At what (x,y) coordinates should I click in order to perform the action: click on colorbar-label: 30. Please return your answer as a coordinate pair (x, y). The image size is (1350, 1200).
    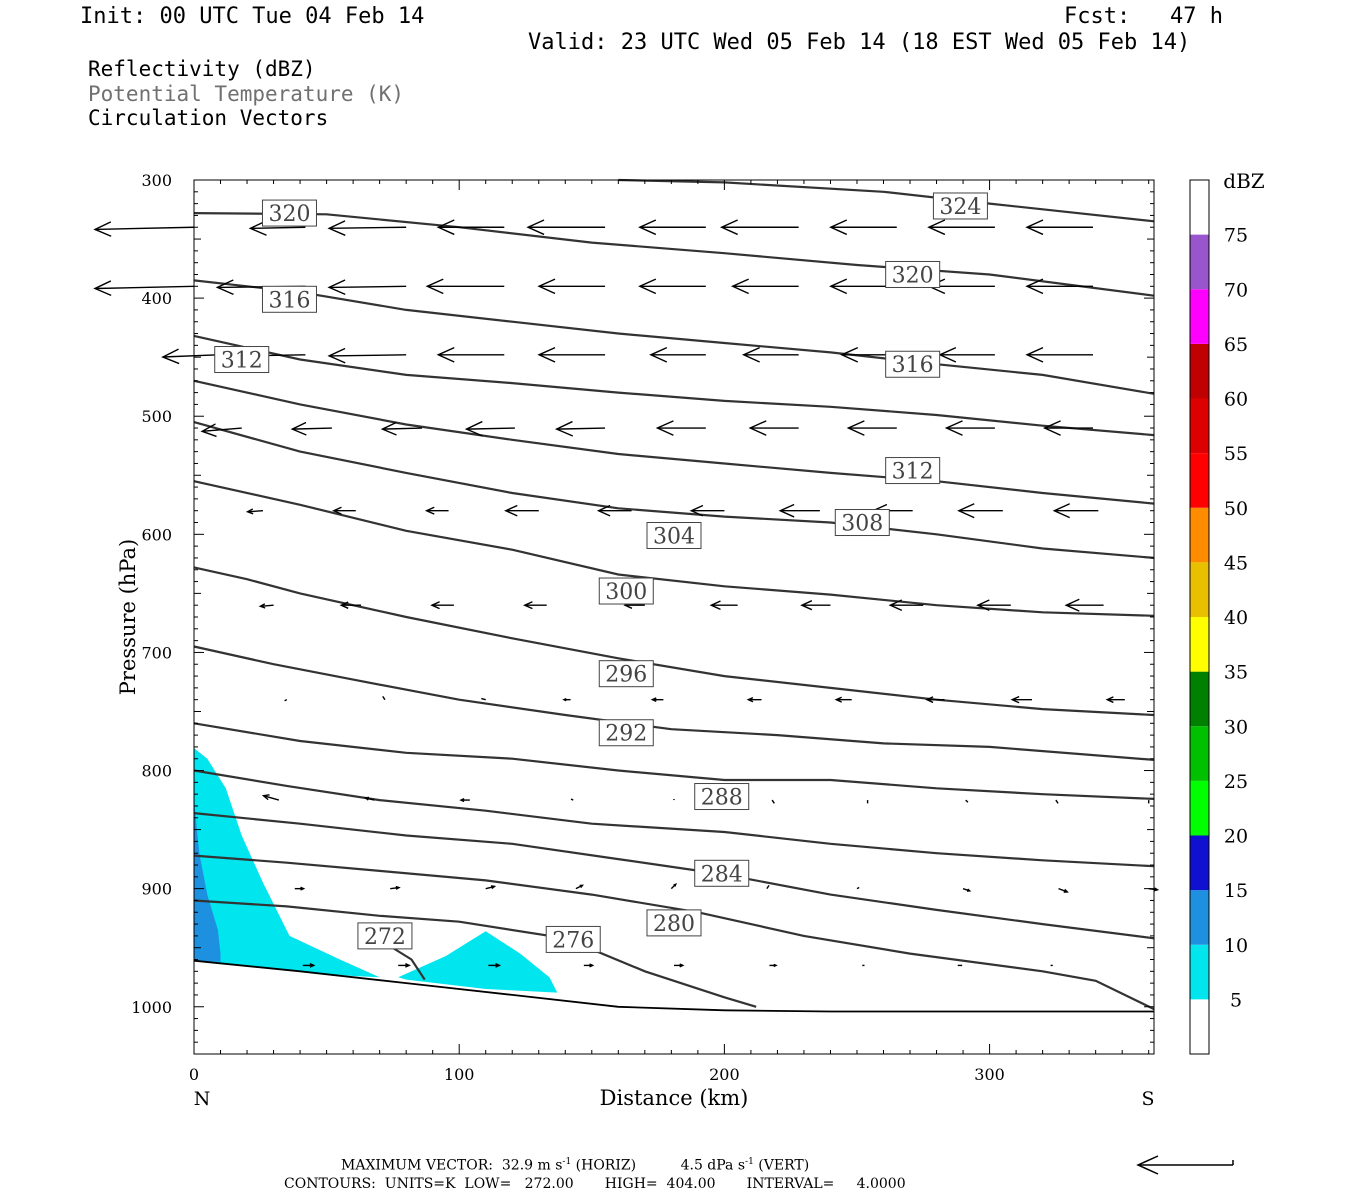
    Looking at the image, I should click on (1236, 727).